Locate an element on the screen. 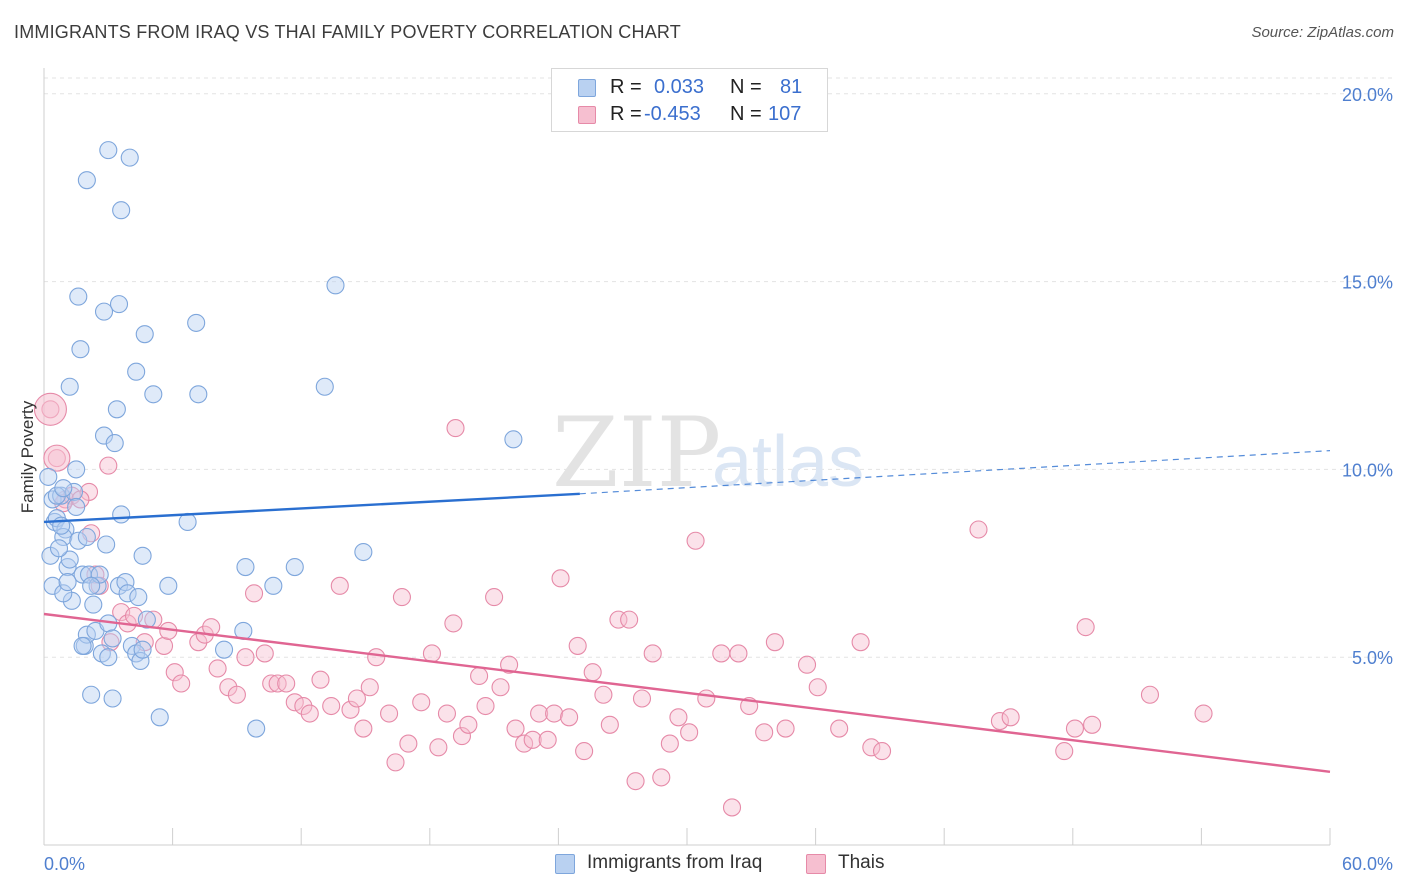 This screenshot has height=892, width=1406. thai-swatch-icon is located at coordinates (816, 864).